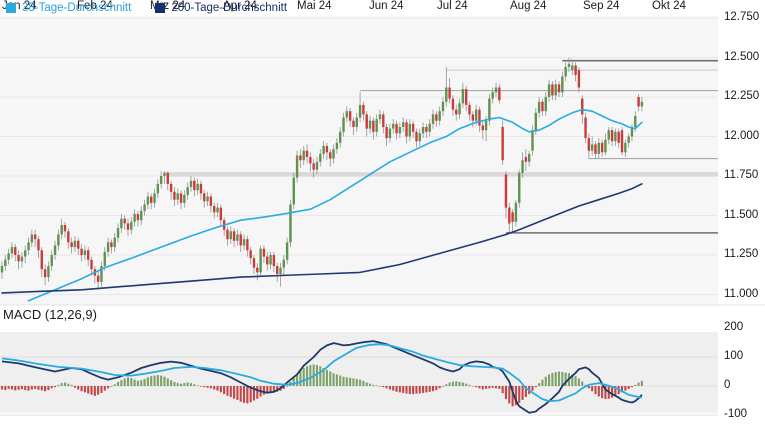 Image resolution: width=765 pixels, height=430 pixels. What do you see at coordinates (314, 6) in the screenshot?
I see `time-axis-label: Mai 24` at bounding box center [314, 6].